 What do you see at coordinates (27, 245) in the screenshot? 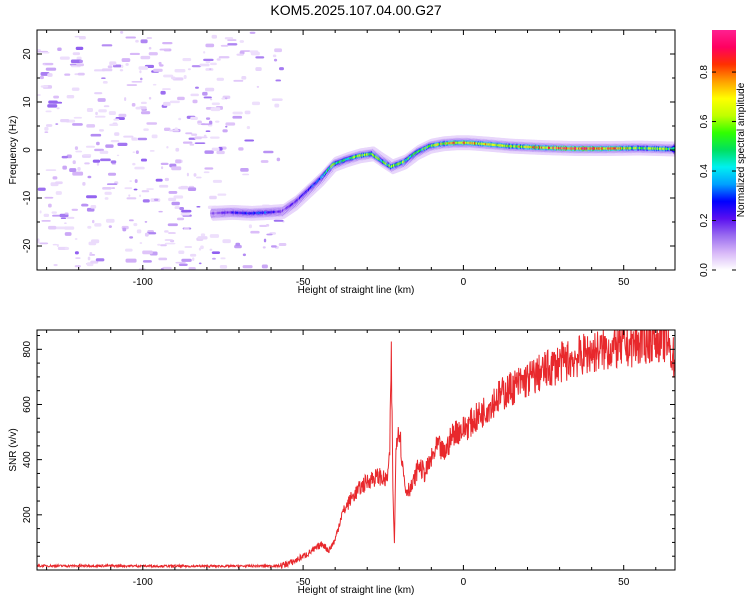
I see `y-tick-label: -20` at bounding box center [27, 245].